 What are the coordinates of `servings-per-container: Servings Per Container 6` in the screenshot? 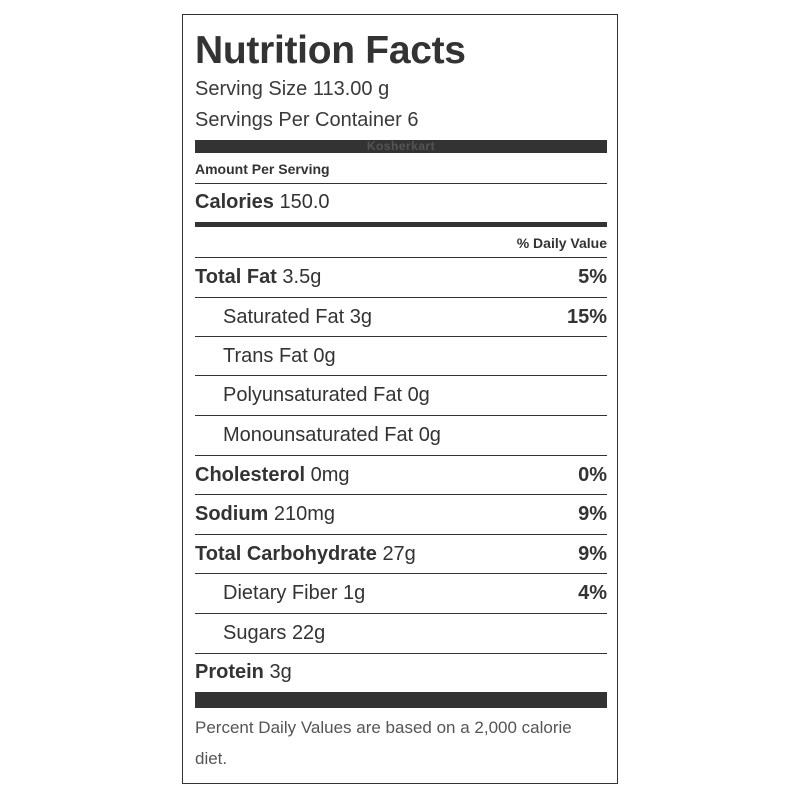 It's located at (307, 120).